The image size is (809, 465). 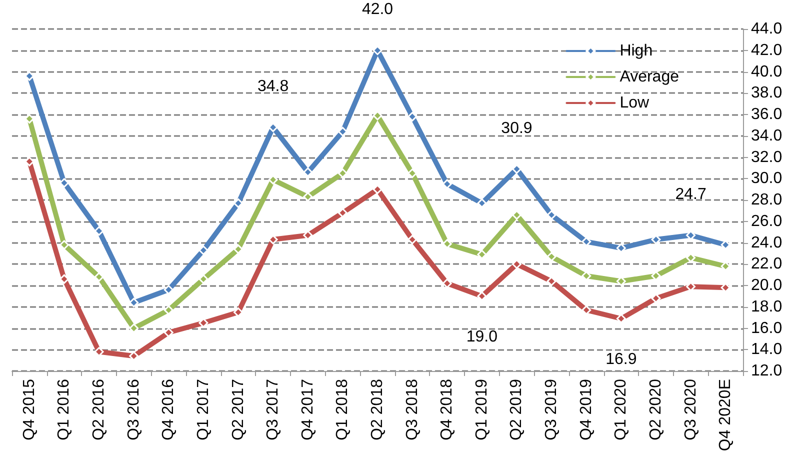 What do you see at coordinates (481, 409) in the screenshot?
I see `x-tick-label: Q1 2019` at bounding box center [481, 409].